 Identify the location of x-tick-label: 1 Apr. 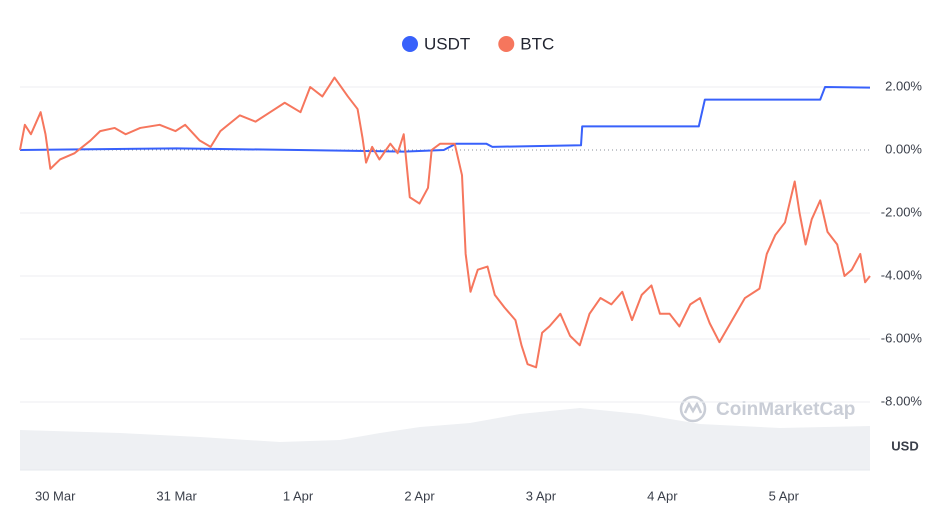
(298, 495).